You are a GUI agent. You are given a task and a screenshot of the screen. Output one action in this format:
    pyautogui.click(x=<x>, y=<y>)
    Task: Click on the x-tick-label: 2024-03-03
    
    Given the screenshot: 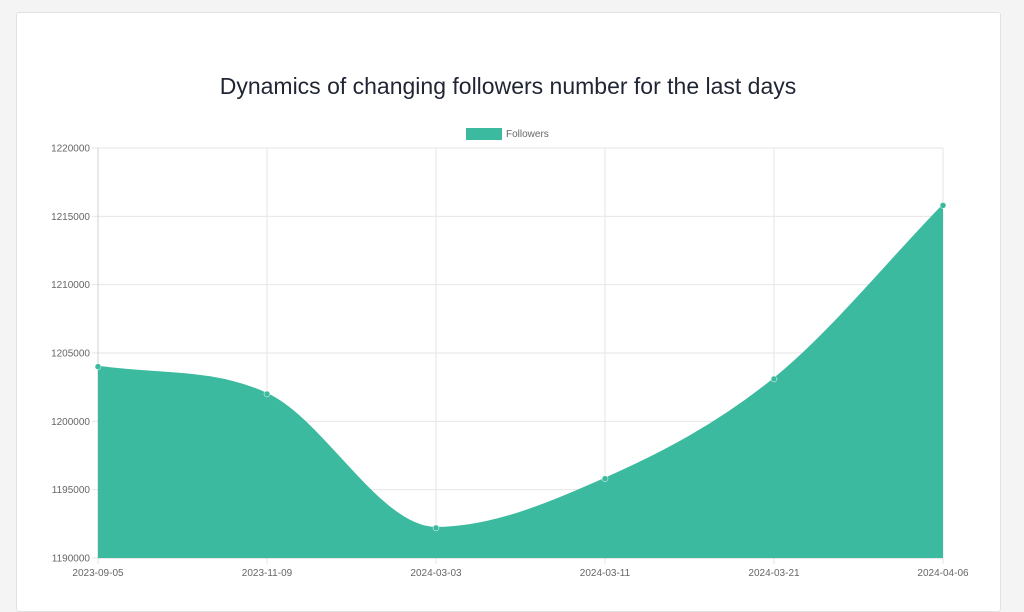 What is the action you would take?
    pyautogui.click(x=436, y=573)
    